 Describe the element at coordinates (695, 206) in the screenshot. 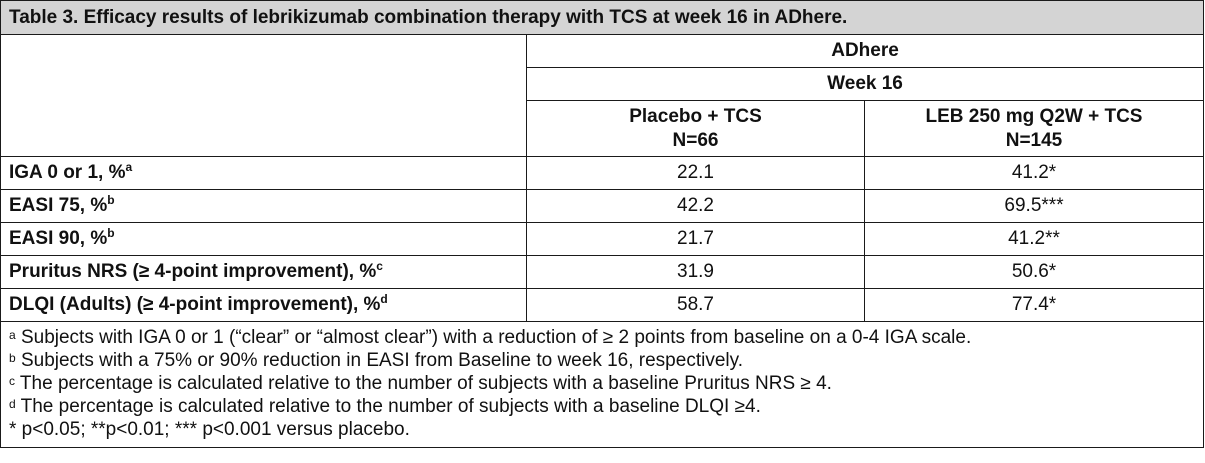

I see `placebo-value: 42.2` at that location.